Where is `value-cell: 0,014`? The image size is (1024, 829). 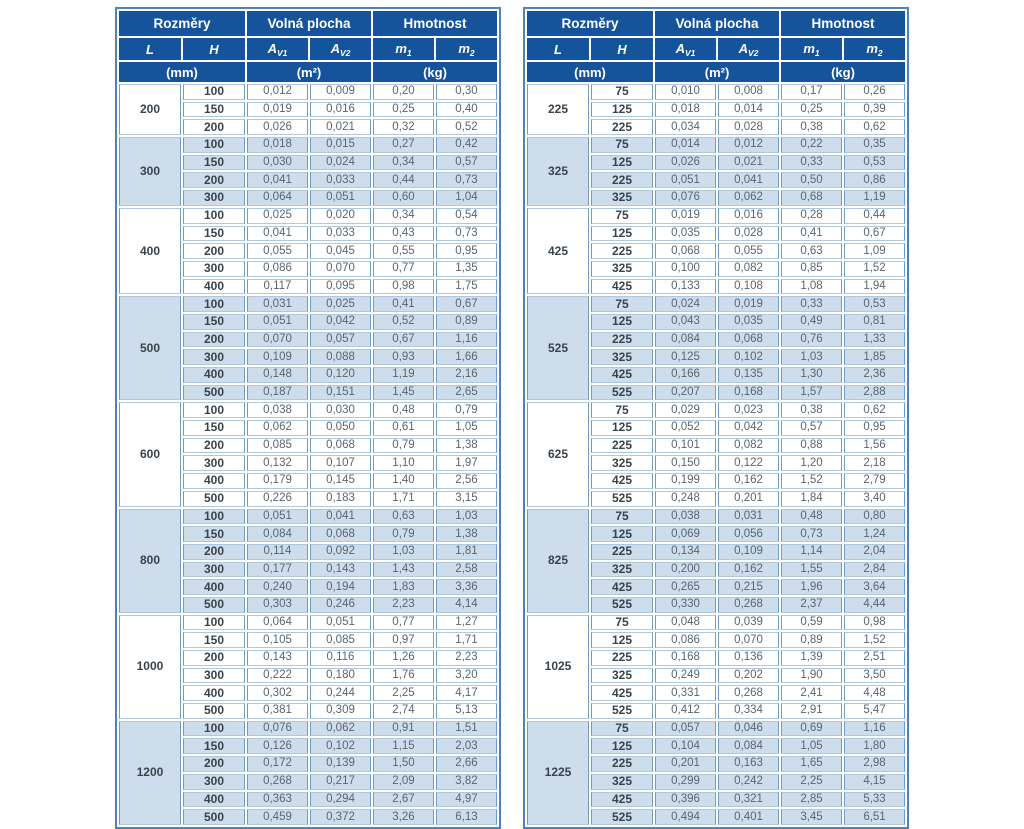 value-cell: 0,014 is located at coordinates (685, 145).